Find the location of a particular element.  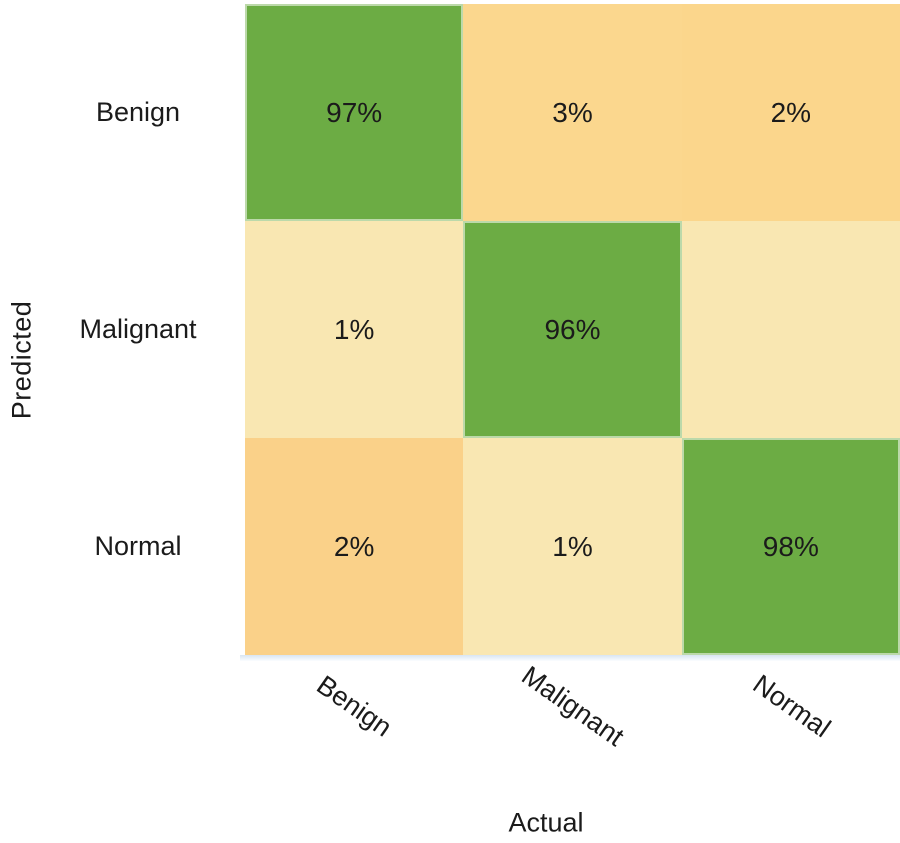

cell-benign-normal: 2% is located at coordinates (790, 112).